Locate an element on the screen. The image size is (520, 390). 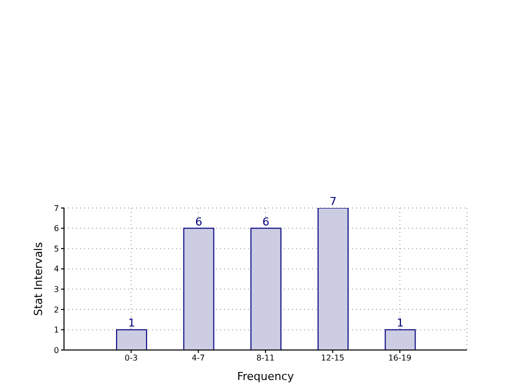
x-tick-label: 12-15 is located at coordinates (332, 358).